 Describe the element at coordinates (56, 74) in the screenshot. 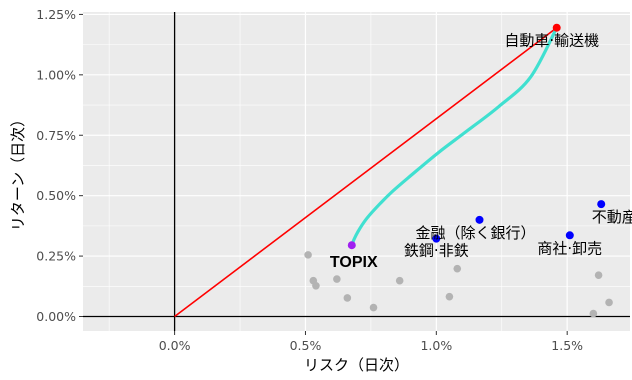

I see `y-tick-label: 1.00%` at that location.